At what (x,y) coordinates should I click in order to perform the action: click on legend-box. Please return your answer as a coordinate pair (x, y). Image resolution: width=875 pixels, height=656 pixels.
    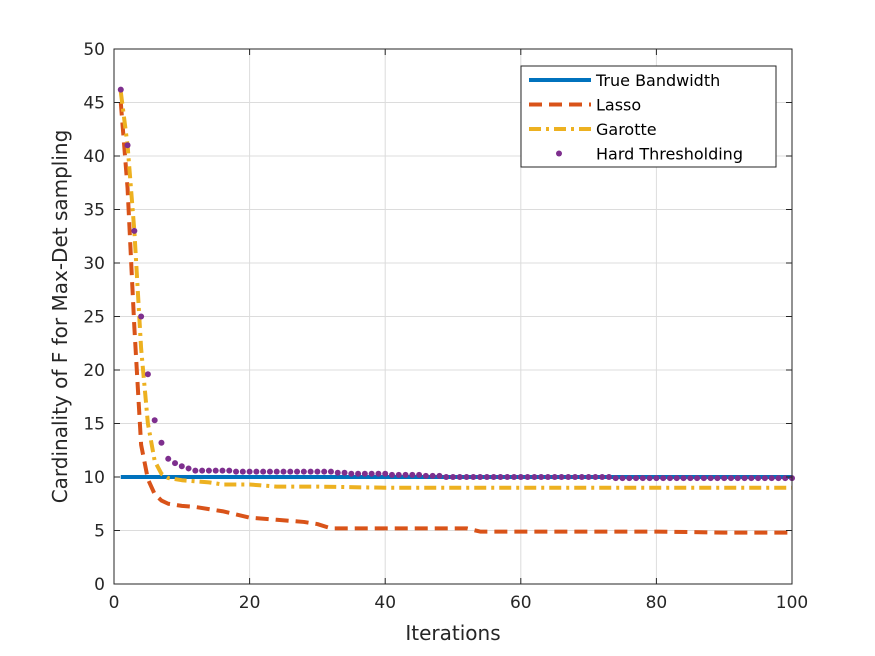
    Looking at the image, I should click on (648, 116).